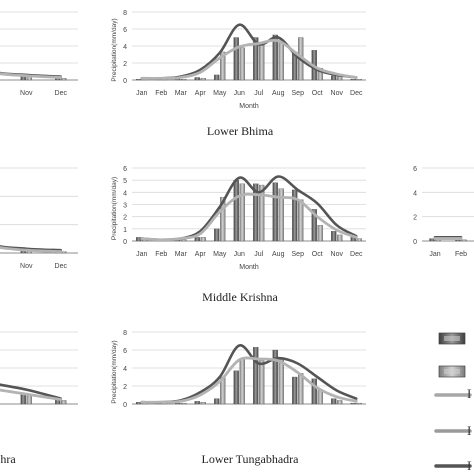 Image resolution: width=474 pixels, height=474 pixels. What do you see at coordinates (8, 459) in the screenshot?
I see `title-fragment-left-bottom: hra` at bounding box center [8, 459].